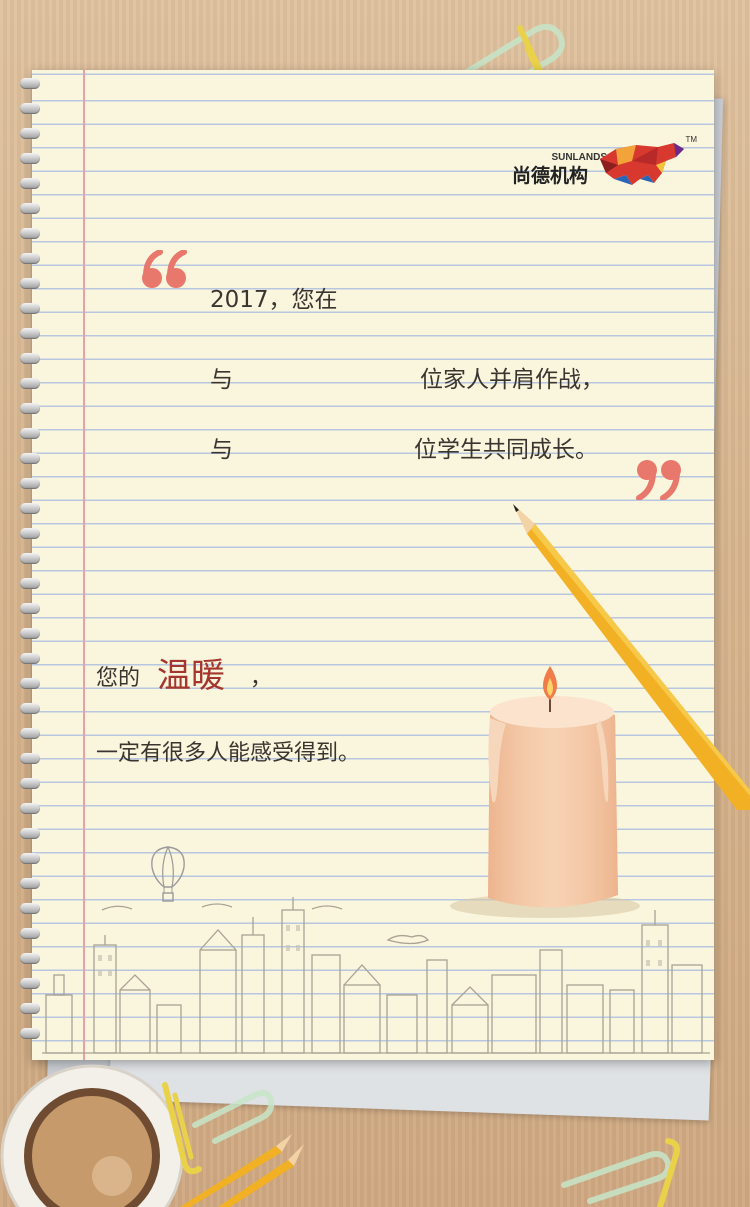  Describe the element at coordinates (92, 1135) in the screenshot. I see `coffee-cup-icon` at that location.